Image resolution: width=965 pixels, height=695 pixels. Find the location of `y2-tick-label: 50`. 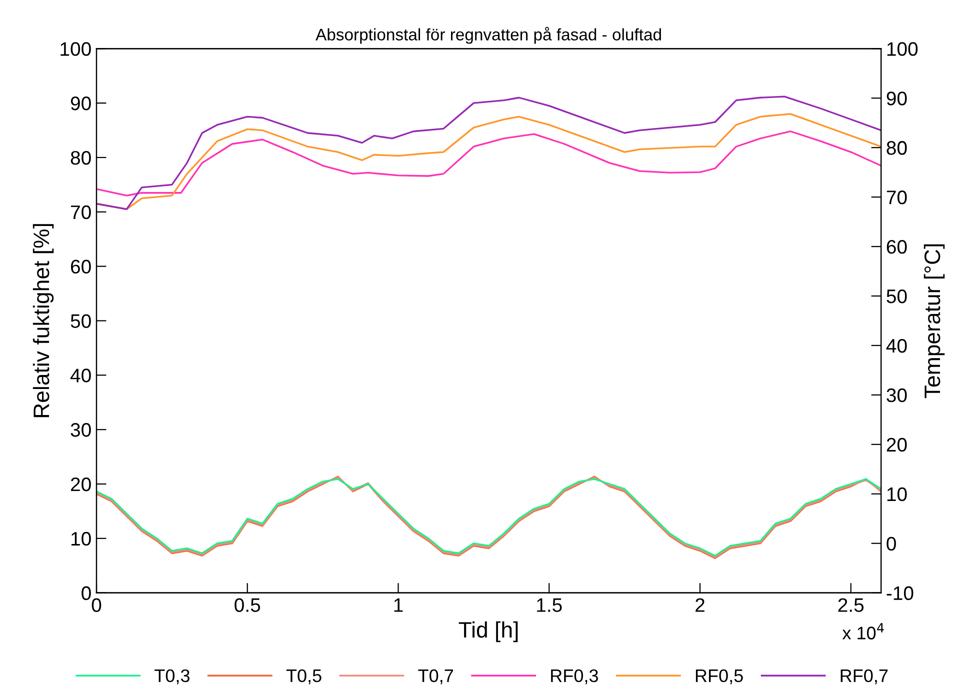

y2-tick-label: 50 is located at coordinates (896, 296).